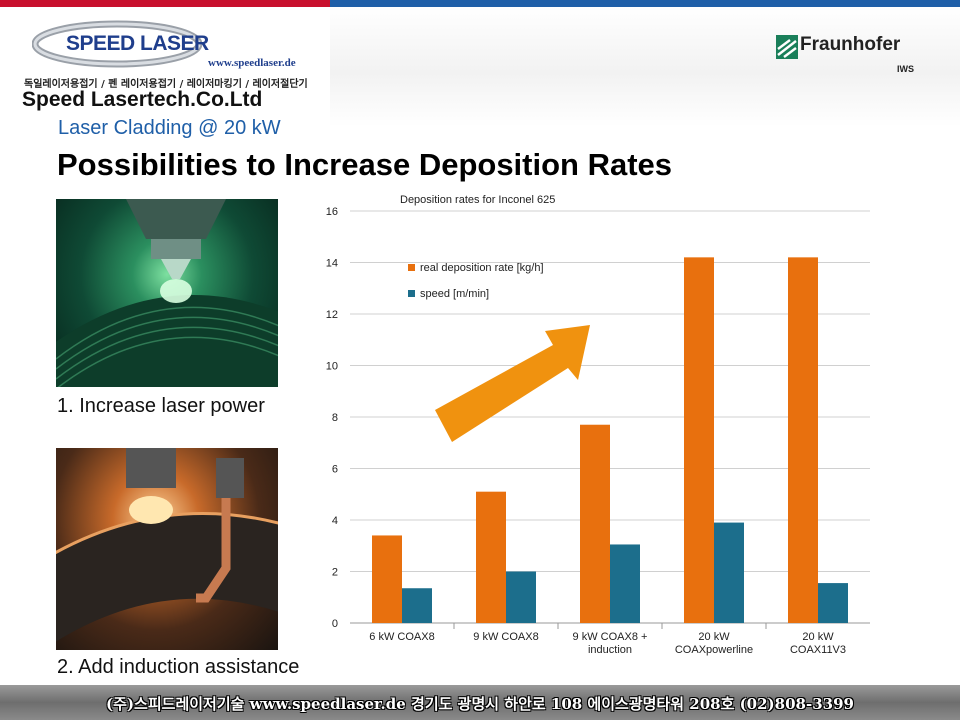 Image resolution: width=960 pixels, height=720 pixels. I want to click on induction-setup-illustration, so click(167, 545).